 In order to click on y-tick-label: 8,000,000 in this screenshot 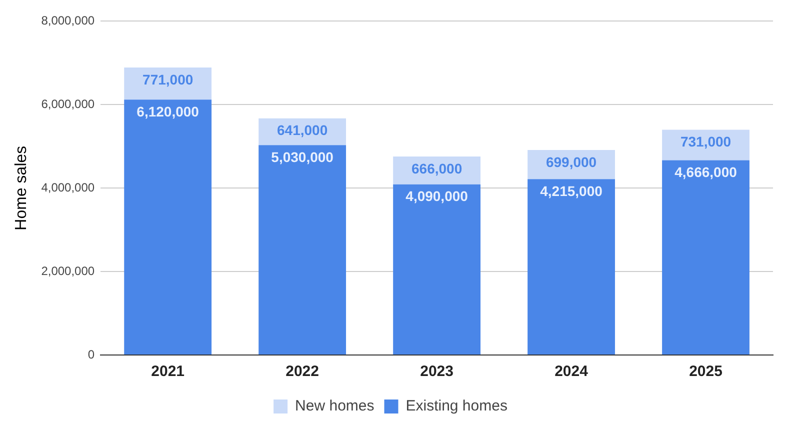, I will do `click(68, 21)`.